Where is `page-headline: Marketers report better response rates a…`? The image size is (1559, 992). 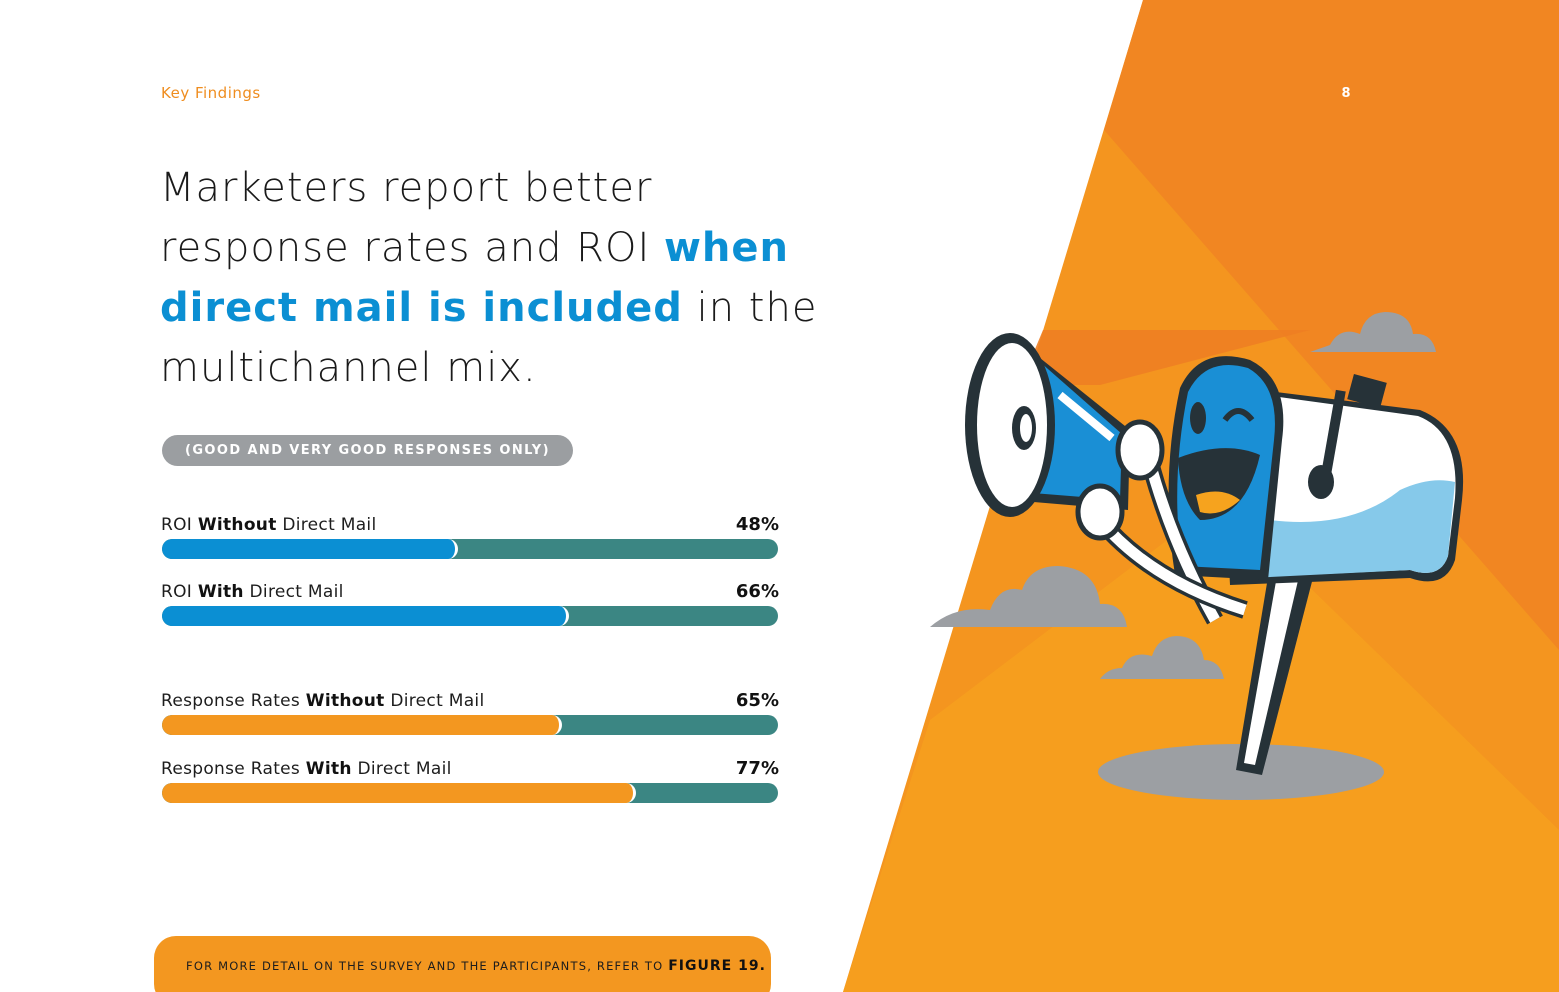
page-headline: Marketers report better response rates a… is located at coordinates (490, 278).